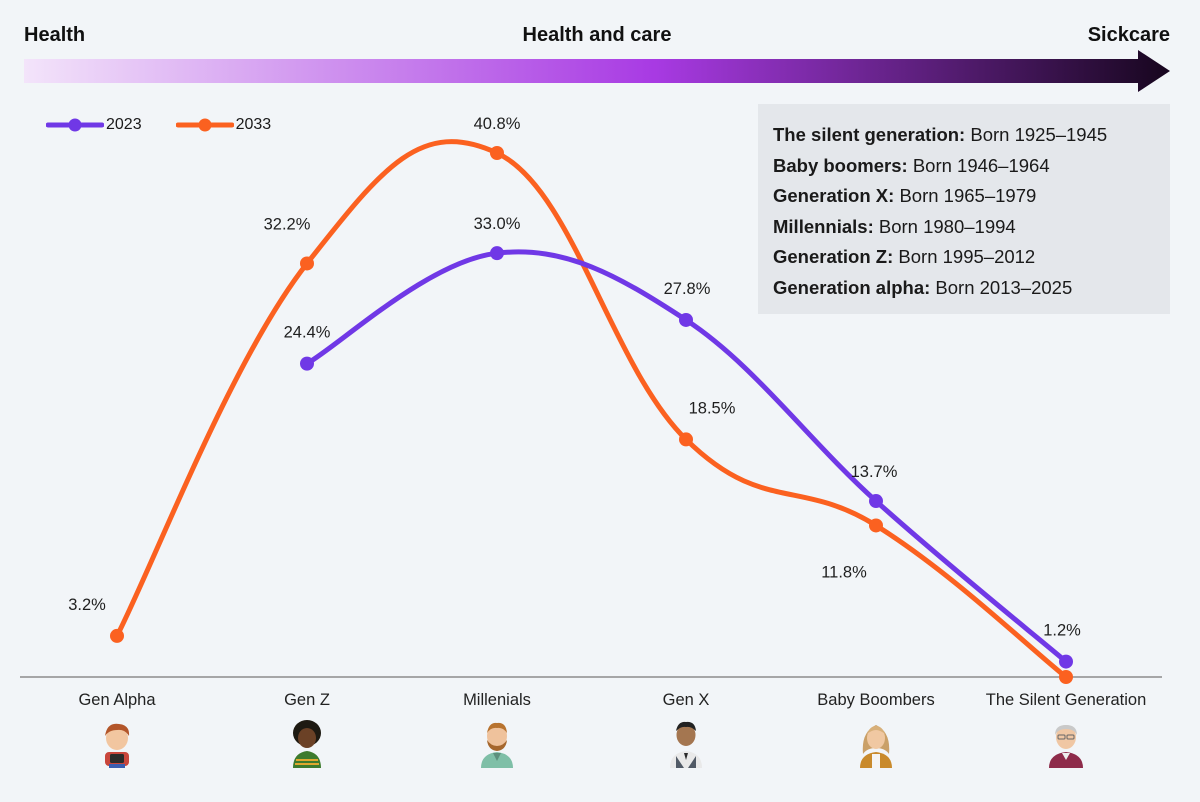 The width and height of the screenshot is (1200, 802). I want to click on data-label-2023-the-silent-generation: 1.2%, so click(1062, 631).